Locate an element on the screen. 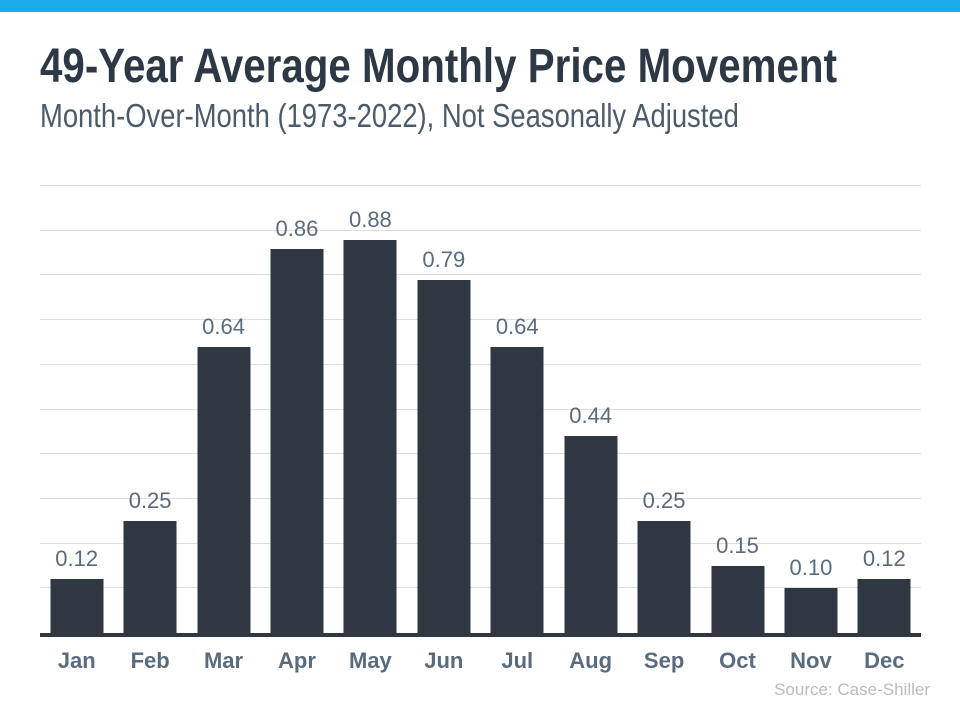 The image size is (960, 720). bar-slot-nov: 0.10 is located at coordinates (810, 409).